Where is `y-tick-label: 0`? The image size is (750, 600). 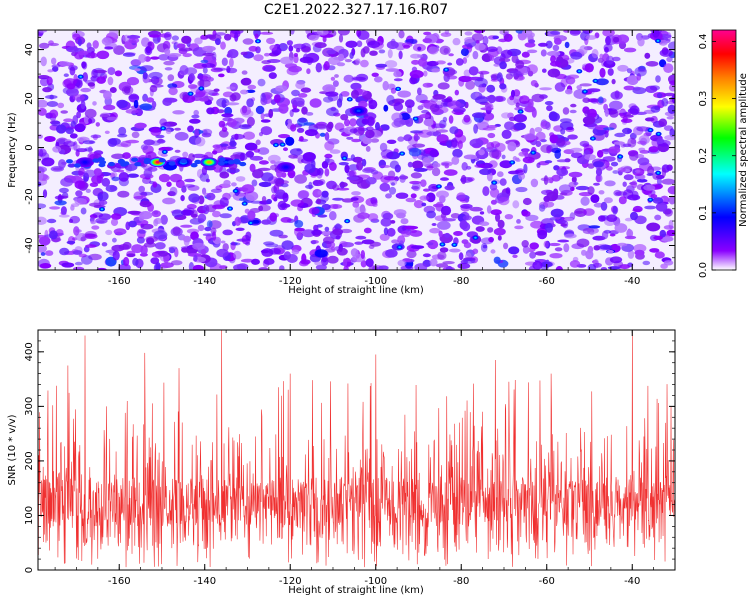
y-tick-label: 0 is located at coordinates (29, 570).